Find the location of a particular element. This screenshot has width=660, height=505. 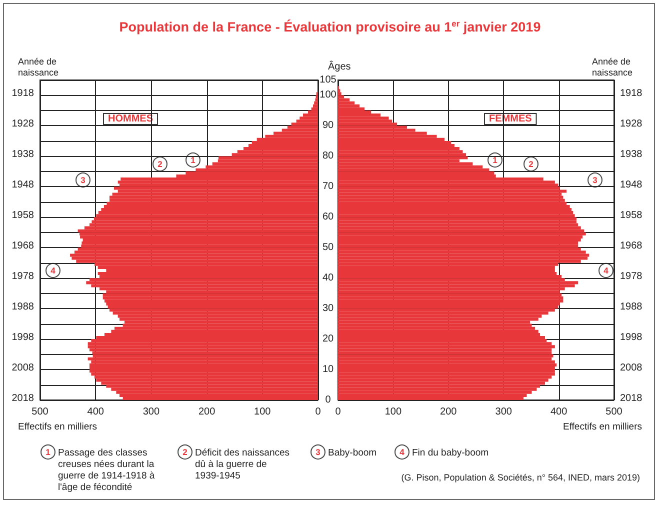

x-tick-label: 400 is located at coordinates (95, 412).